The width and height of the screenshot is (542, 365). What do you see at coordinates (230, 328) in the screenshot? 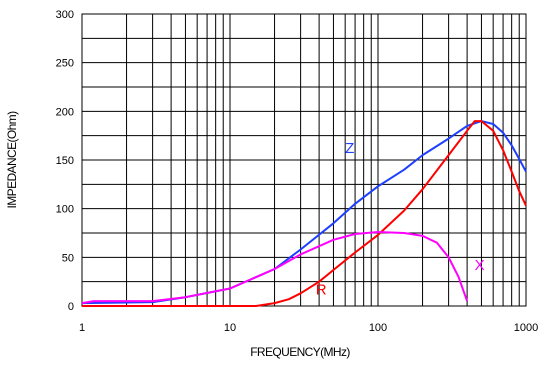
I see `x-tick-label: 10` at bounding box center [230, 328].